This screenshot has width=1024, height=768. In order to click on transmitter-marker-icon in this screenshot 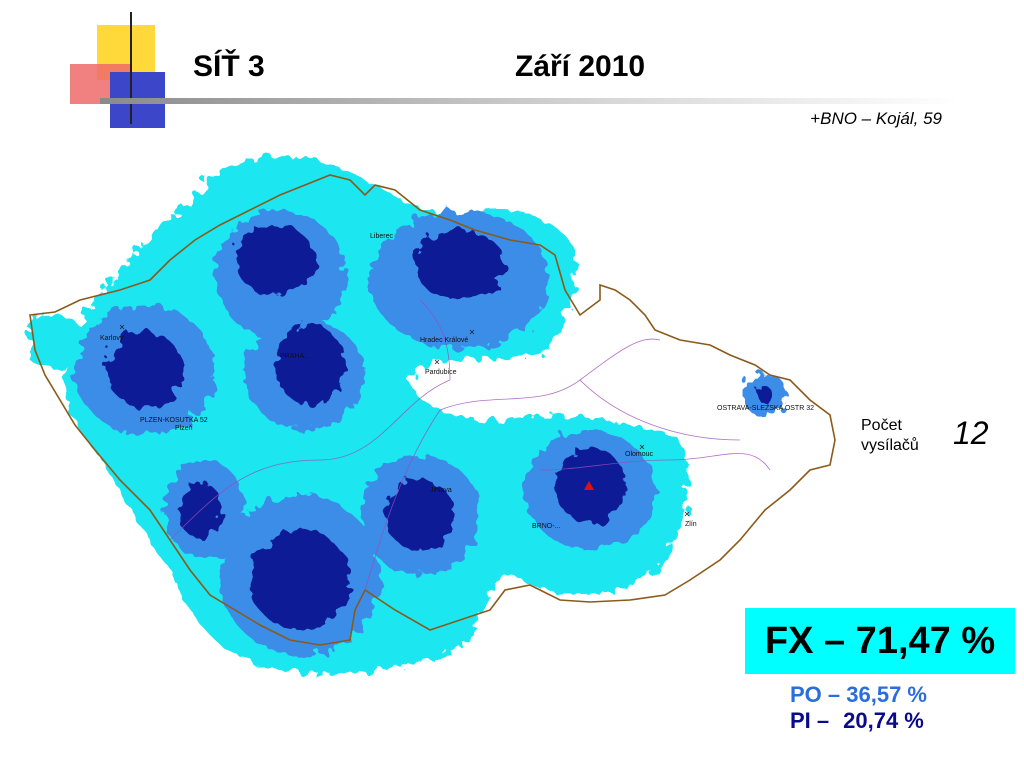, I will do `click(589, 485)`.